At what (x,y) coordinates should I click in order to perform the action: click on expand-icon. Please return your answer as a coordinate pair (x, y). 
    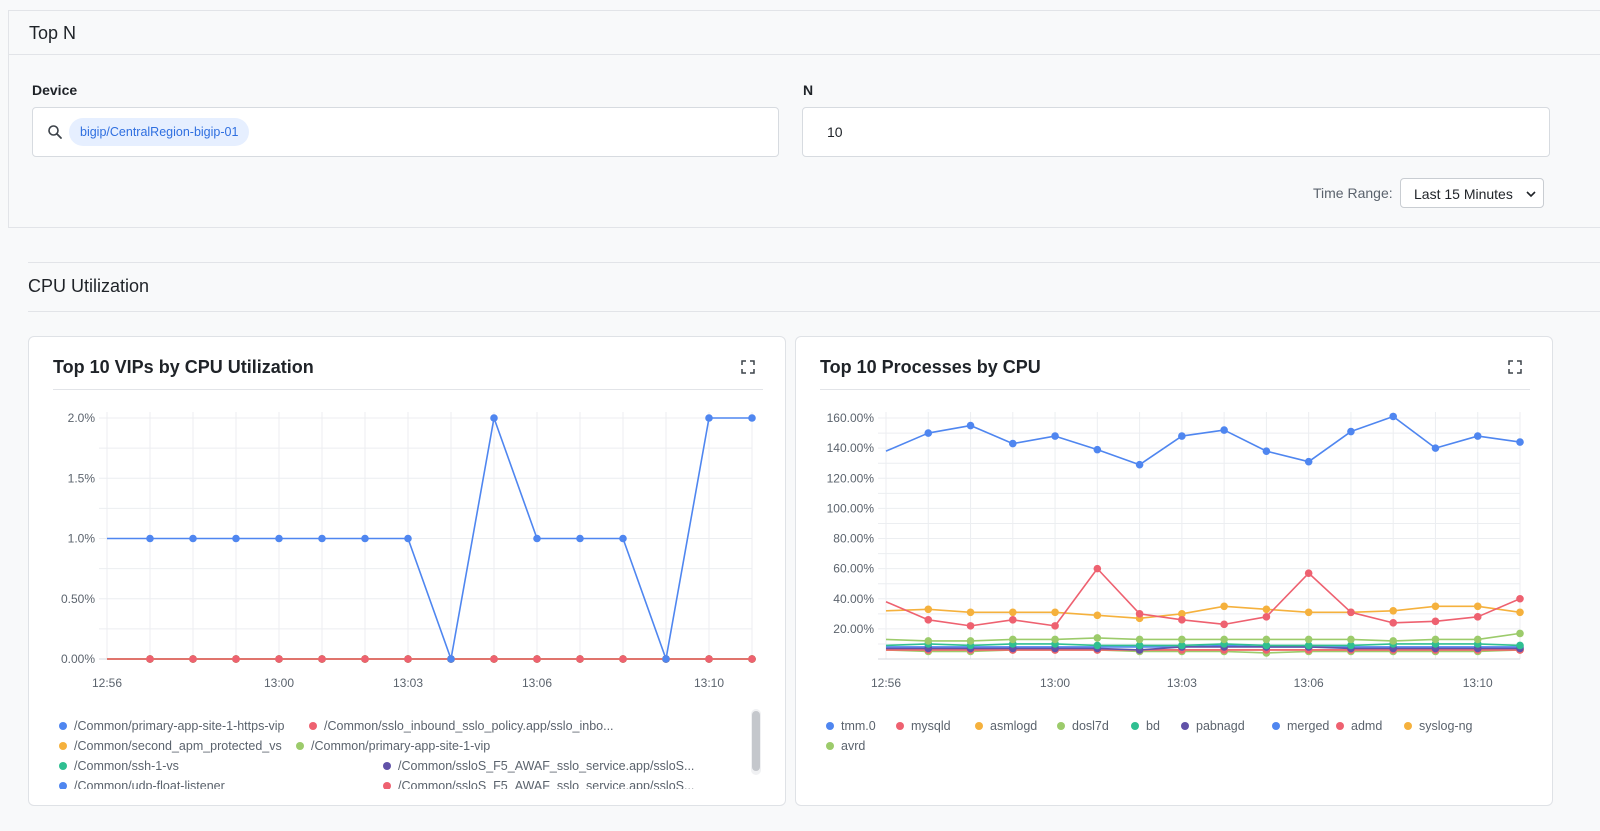
    Looking at the image, I should click on (748, 367).